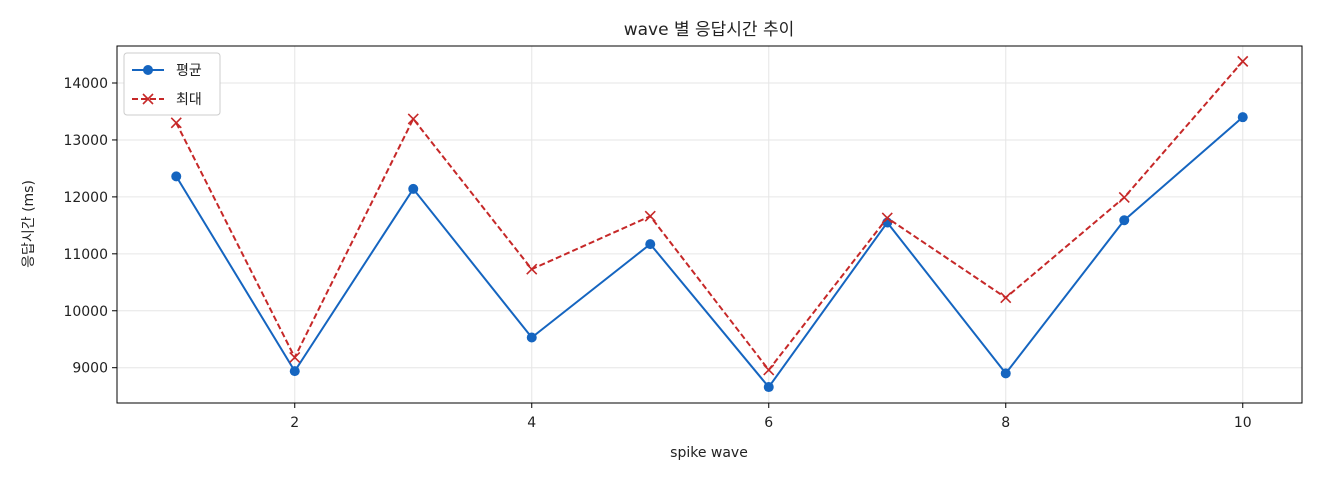 The image size is (1320, 480). Describe the element at coordinates (709, 453) in the screenshot. I see `x-axis-label: spike wave` at that location.